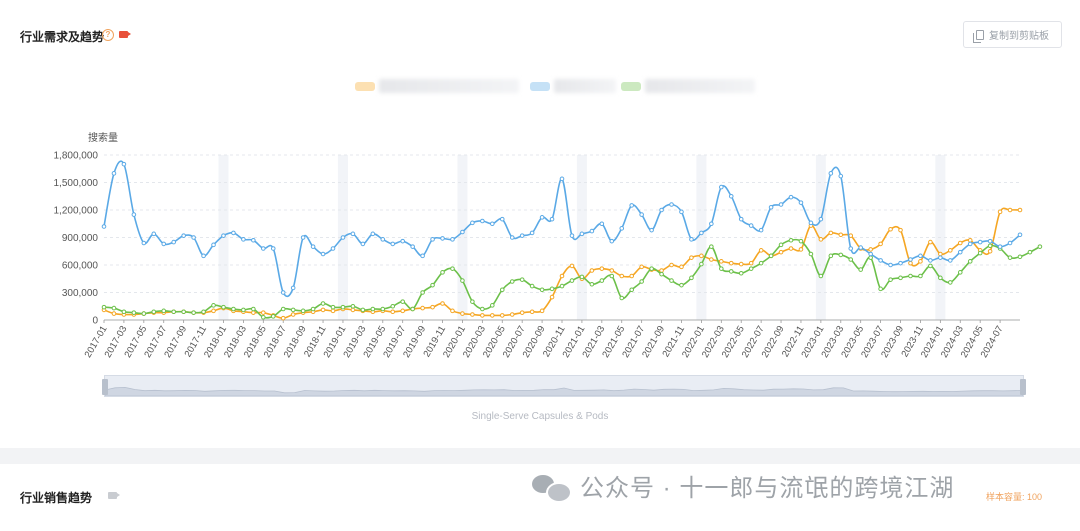  What do you see at coordinates (581, 237) in the screenshot?
I see `highlight-band` at bounding box center [581, 237].